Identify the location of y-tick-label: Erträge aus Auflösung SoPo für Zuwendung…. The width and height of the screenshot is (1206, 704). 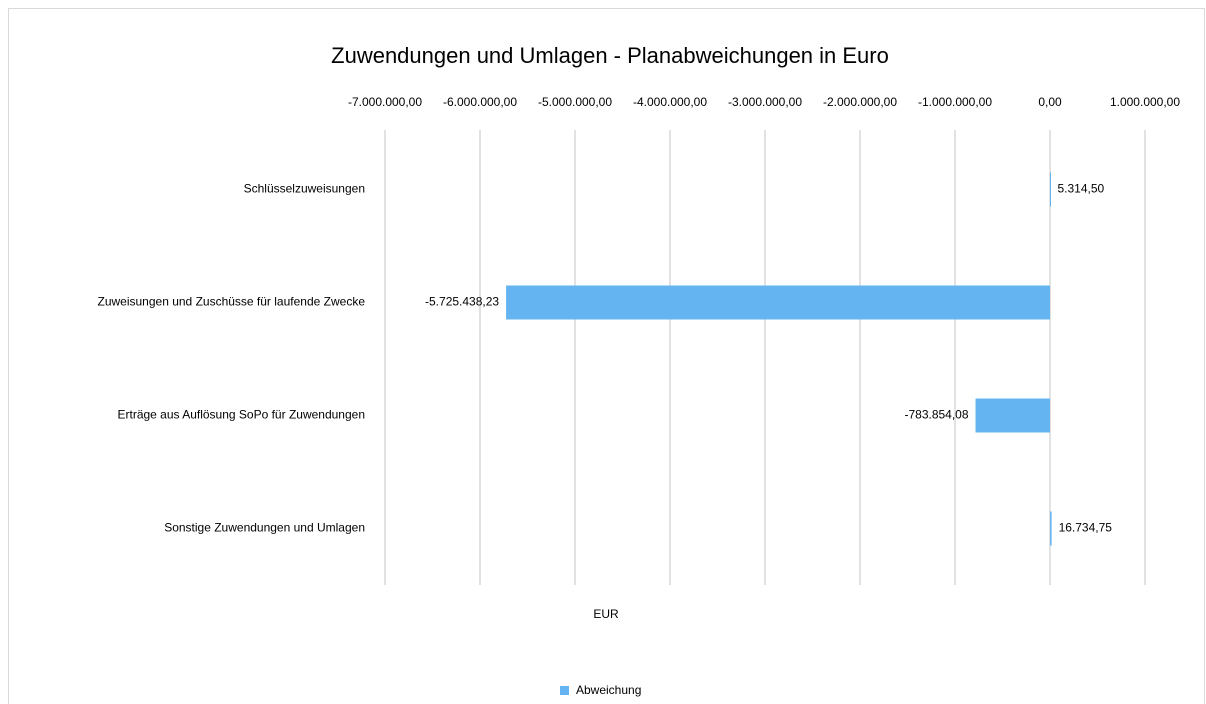
(242, 415).